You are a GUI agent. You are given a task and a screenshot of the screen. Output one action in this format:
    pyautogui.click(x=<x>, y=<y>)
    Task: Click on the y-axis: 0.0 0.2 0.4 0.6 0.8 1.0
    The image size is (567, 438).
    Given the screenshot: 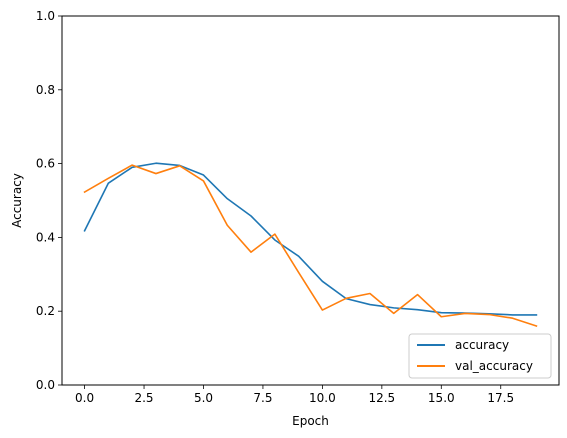 What is the action you would take?
    pyautogui.click(x=49, y=200)
    